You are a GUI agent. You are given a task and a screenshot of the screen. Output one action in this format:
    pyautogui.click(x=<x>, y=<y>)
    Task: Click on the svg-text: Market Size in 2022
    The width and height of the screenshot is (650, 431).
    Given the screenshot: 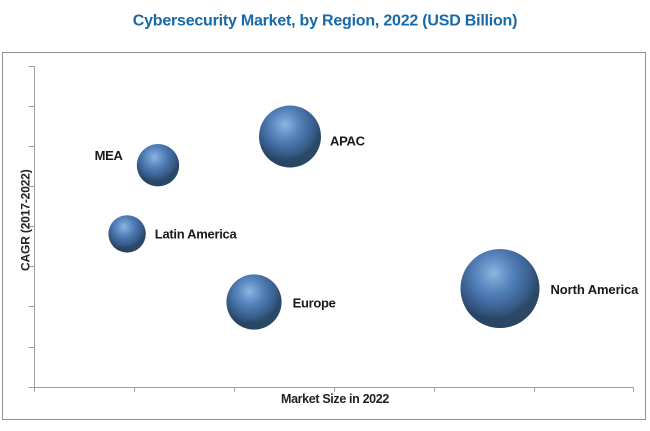 What is the action you would take?
    pyautogui.click(x=335, y=399)
    